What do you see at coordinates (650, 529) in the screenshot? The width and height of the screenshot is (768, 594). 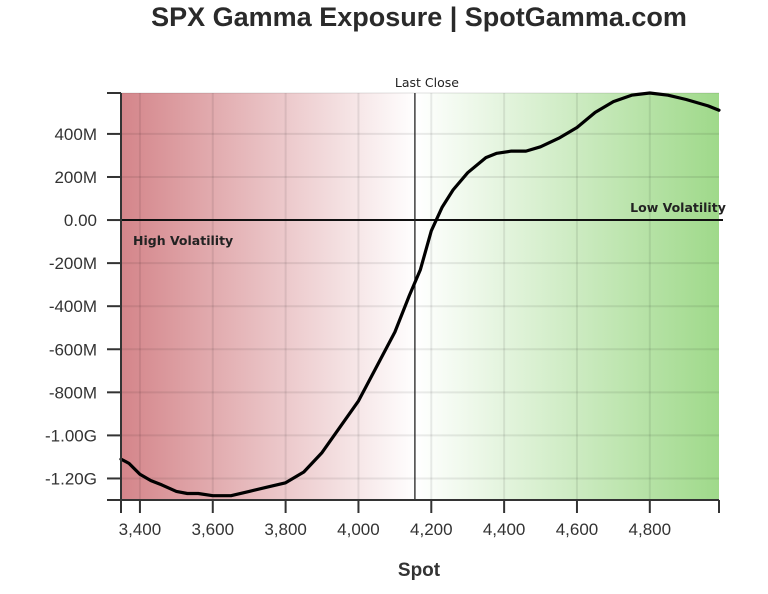 I see `x-tick-label: 4,800` at bounding box center [650, 529].